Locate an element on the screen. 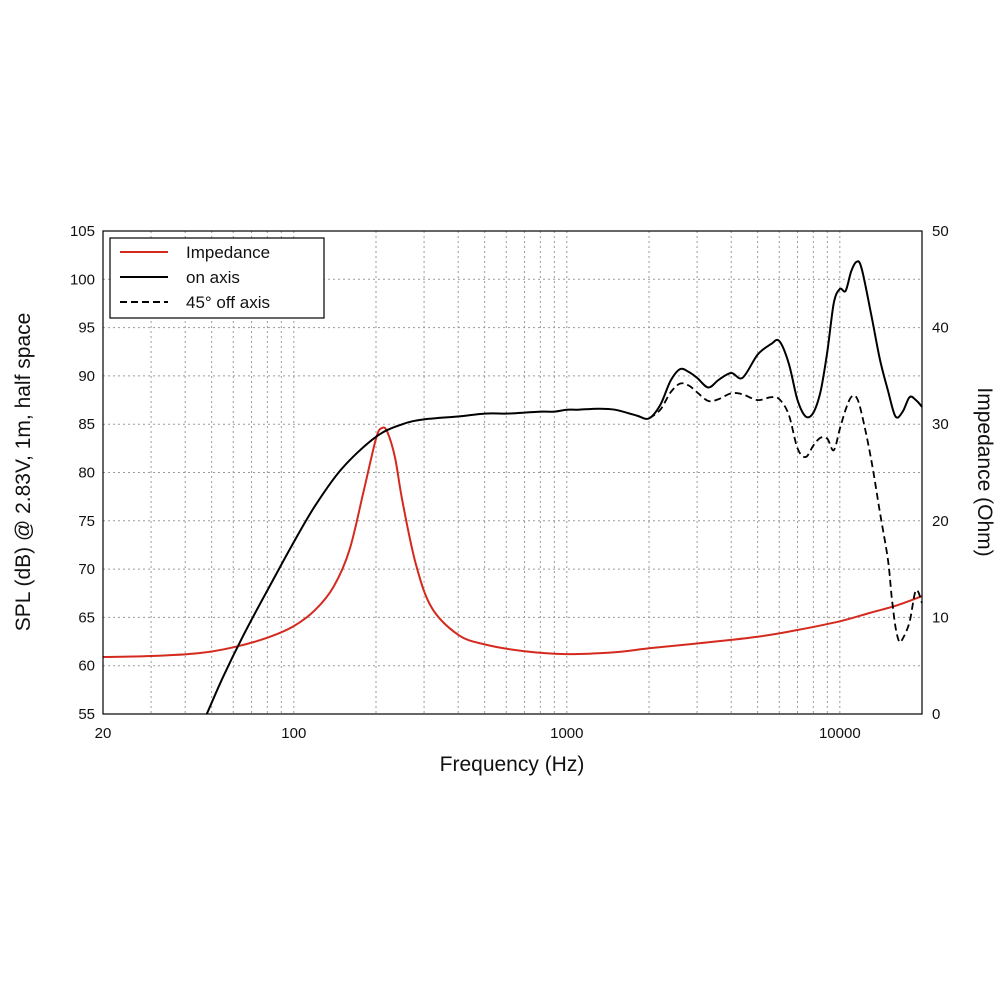 The width and height of the screenshot is (1000, 1000). y-axis-title: SPL (dB) @ 2.83V, 1m, half space is located at coordinates (23, 472).